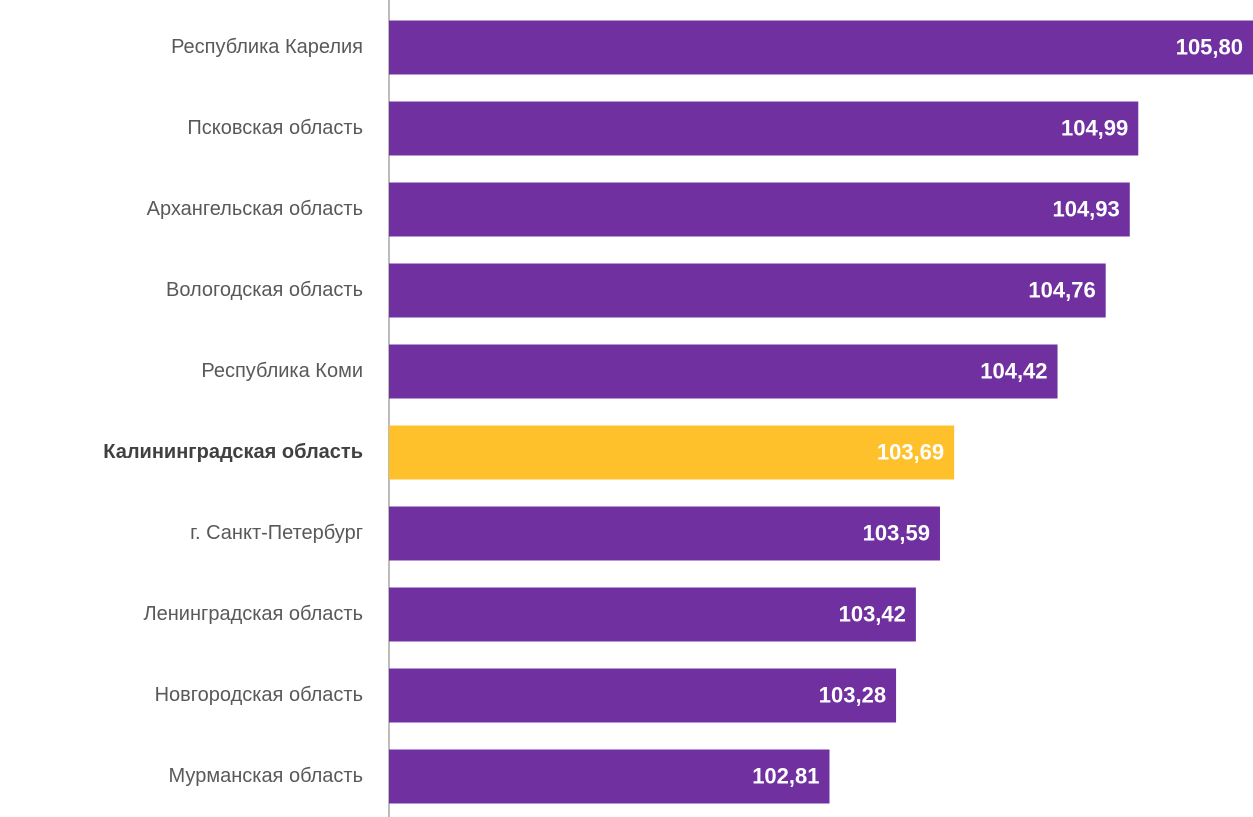 The width and height of the screenshot is (1253, 817). What do you see at coordinates (910, 451) in the screenshot?
I see `value-label: 103,69` at bounding box center [910, 451].